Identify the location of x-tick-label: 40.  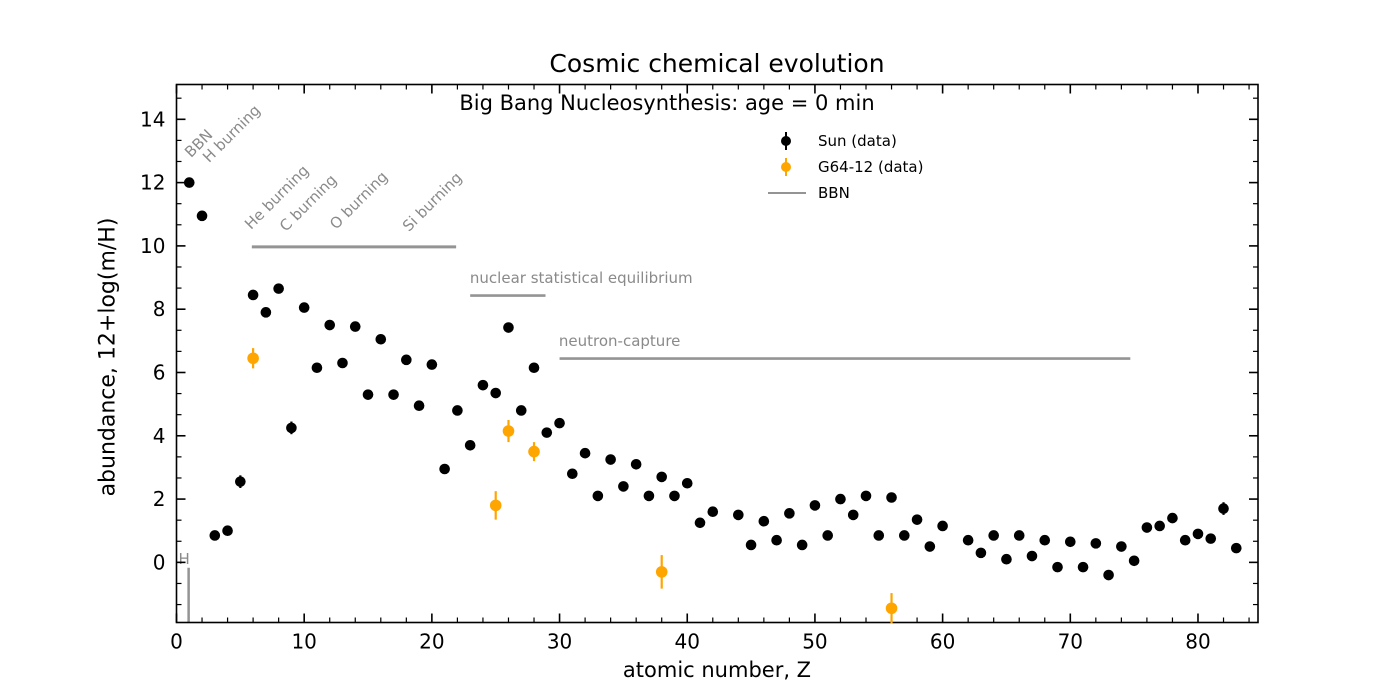
(687, 642).